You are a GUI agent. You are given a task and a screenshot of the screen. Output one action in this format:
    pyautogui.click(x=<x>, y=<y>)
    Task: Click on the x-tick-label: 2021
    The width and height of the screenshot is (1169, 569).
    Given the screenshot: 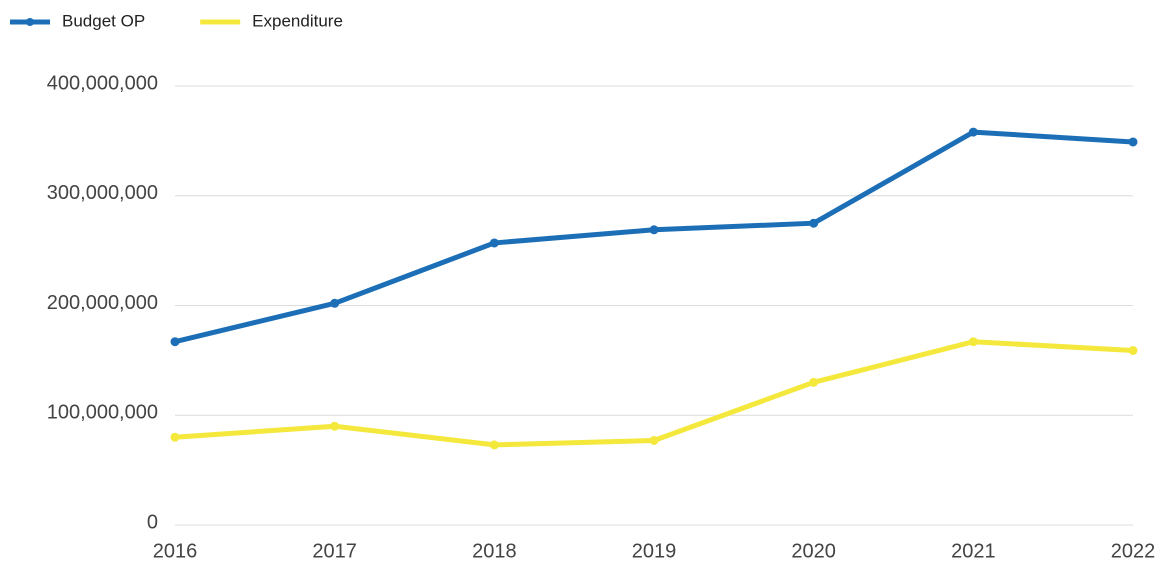 What is the action you would take?
    pyautogui.click(x=973, y=551)
    